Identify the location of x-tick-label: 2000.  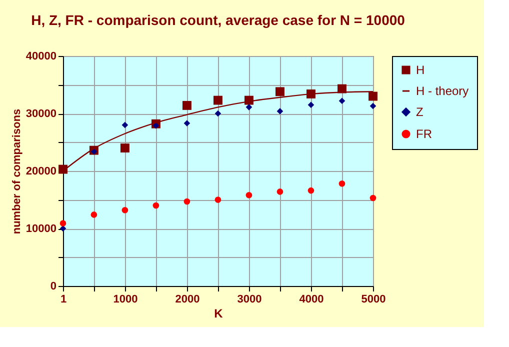
(187, 300).